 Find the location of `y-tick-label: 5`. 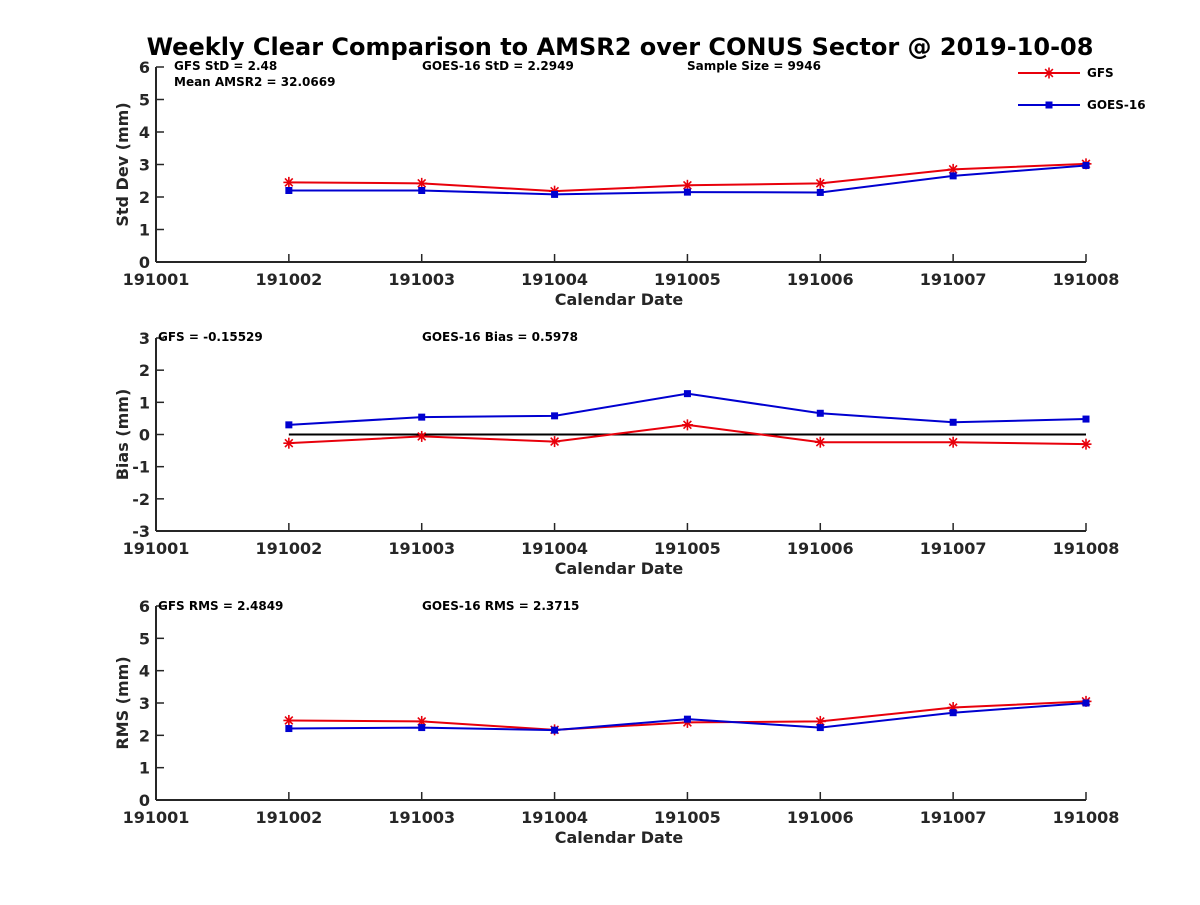

y-tick-label: 5 is located at coordinates (144, 638).